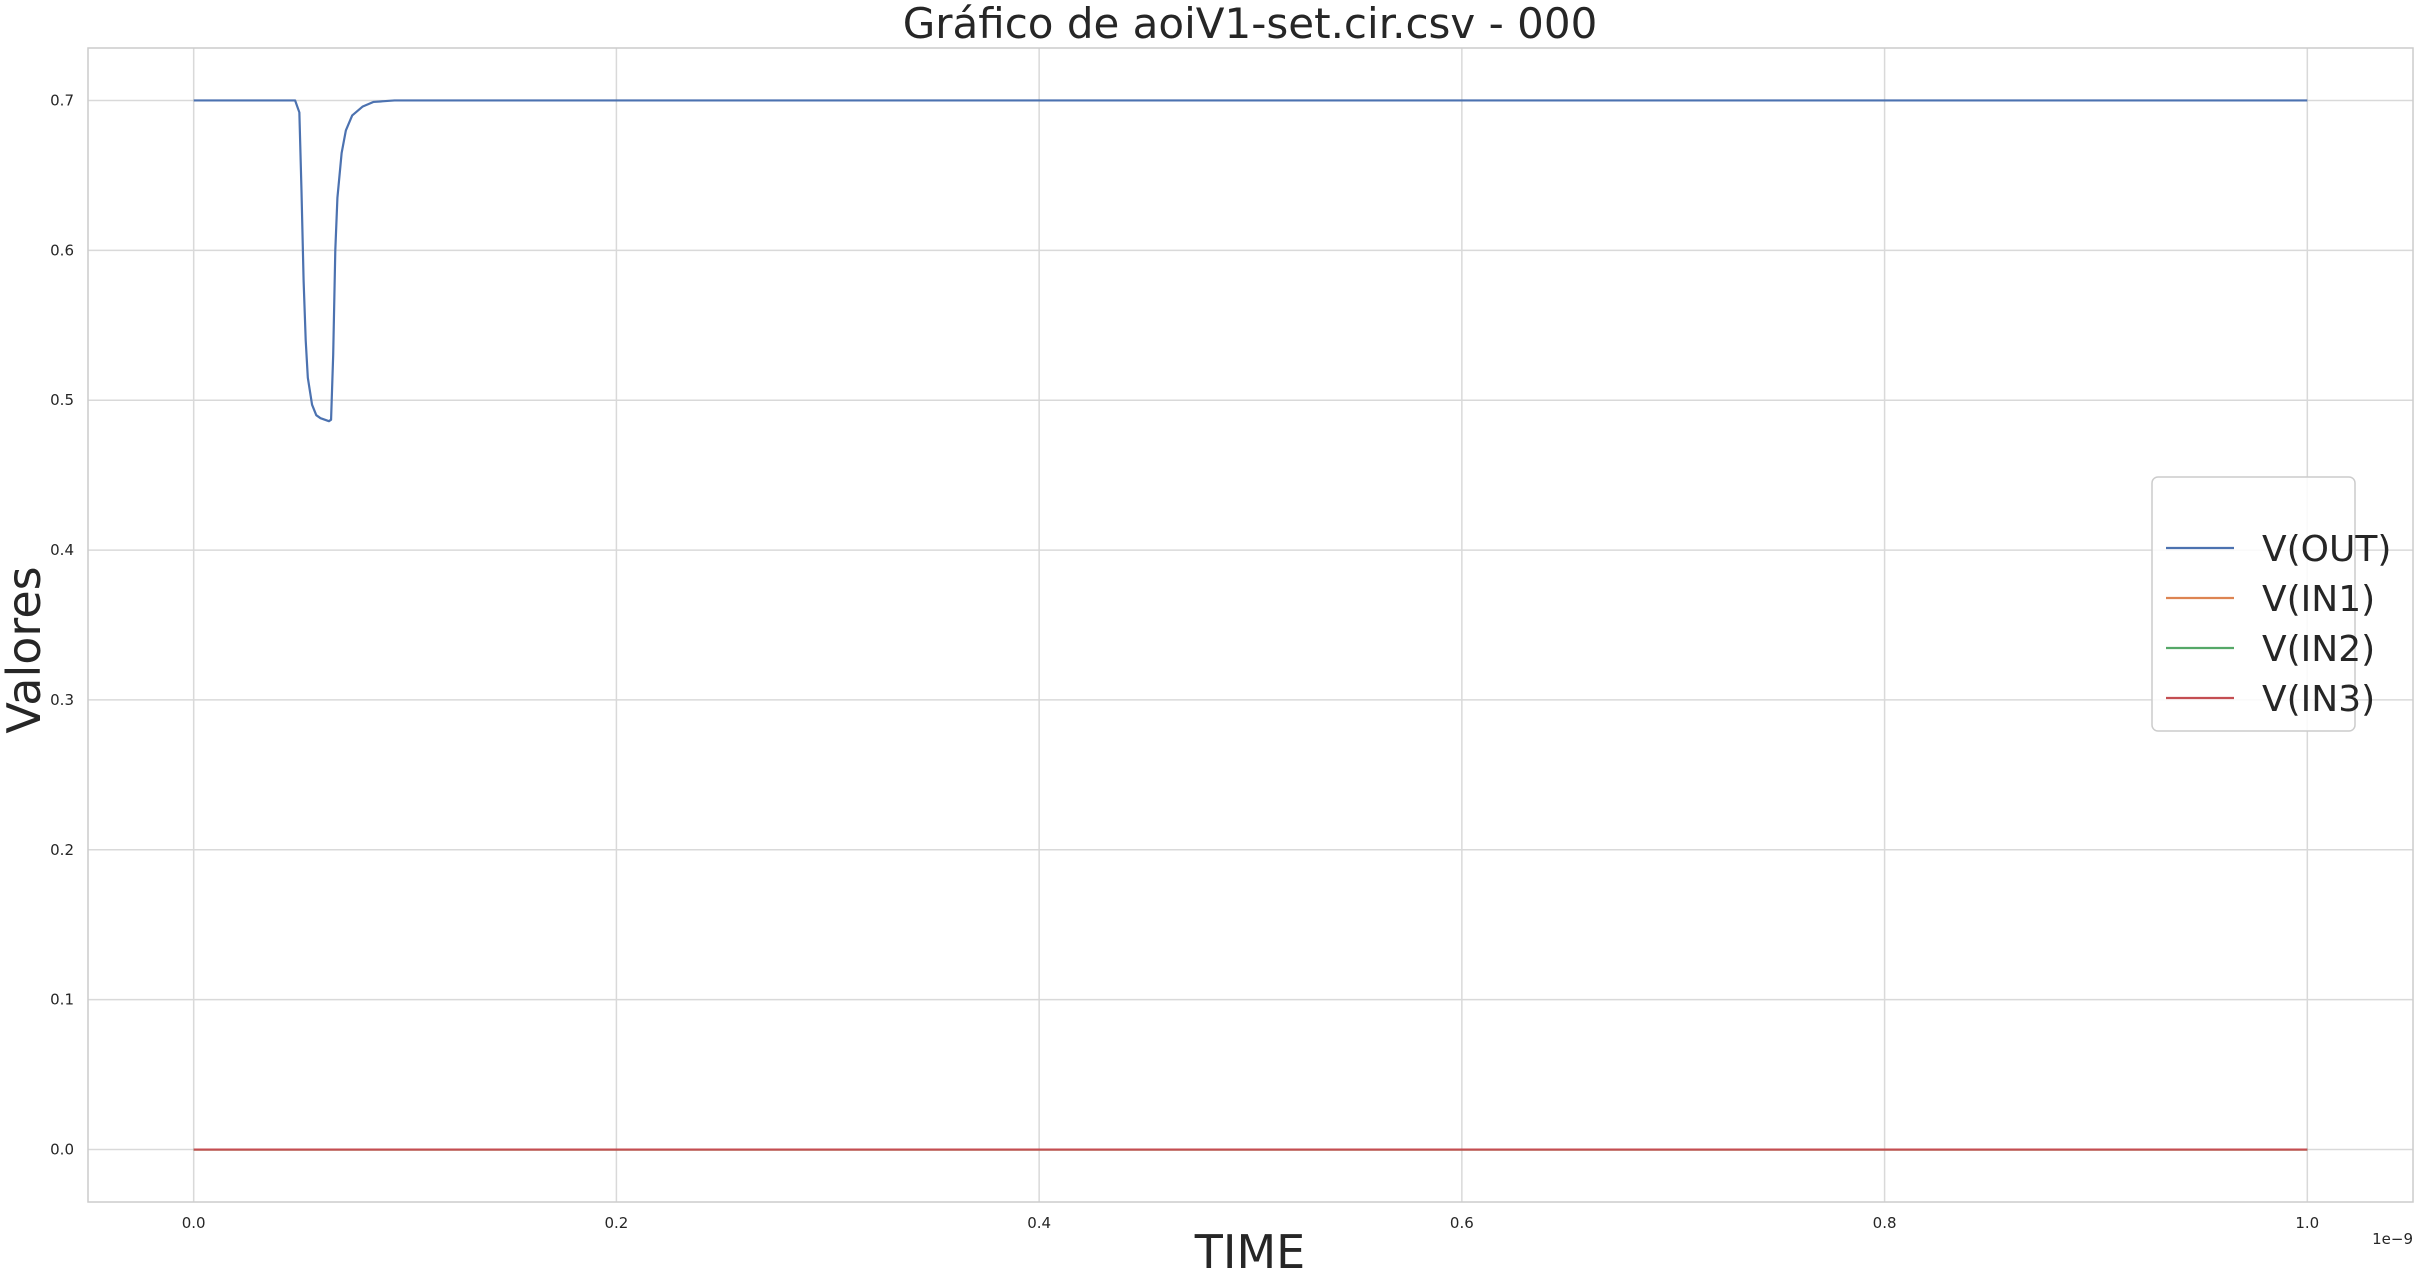  I want to click on x-axis-label: TIME, so click(1249, 1252).